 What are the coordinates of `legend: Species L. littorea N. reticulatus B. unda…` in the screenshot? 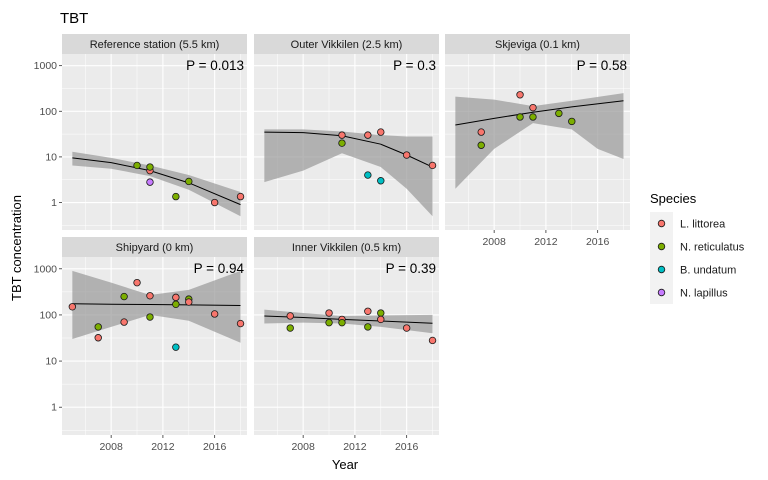 It's located at (697, 247).